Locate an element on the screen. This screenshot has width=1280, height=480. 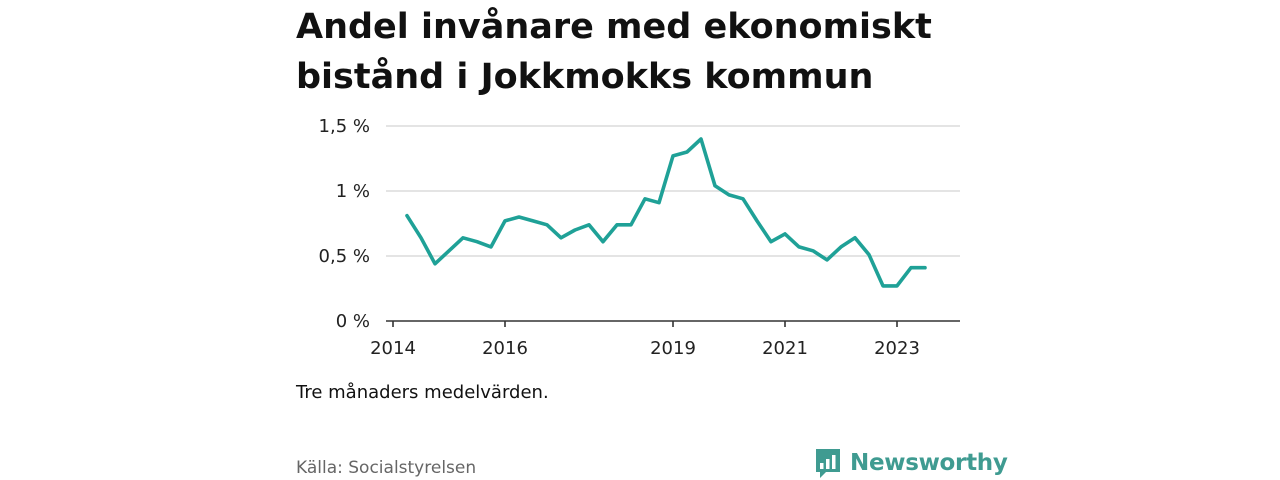
x-tick-label: 2021 is located at coordinates (785, 348).